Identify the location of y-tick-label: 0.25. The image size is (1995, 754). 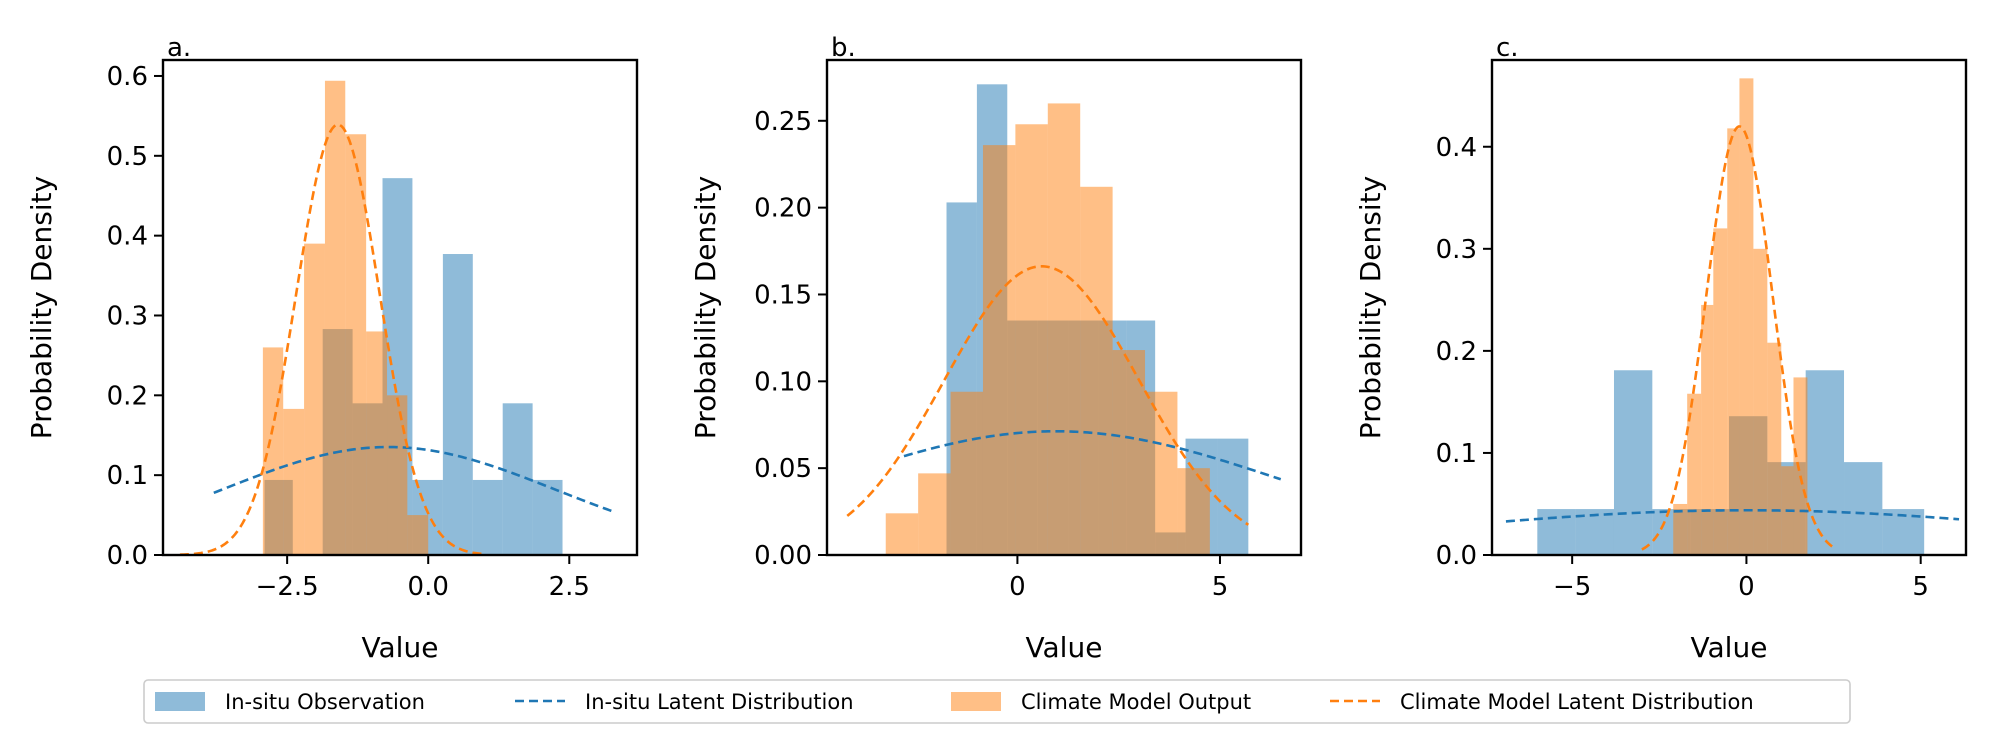
(783, 122).